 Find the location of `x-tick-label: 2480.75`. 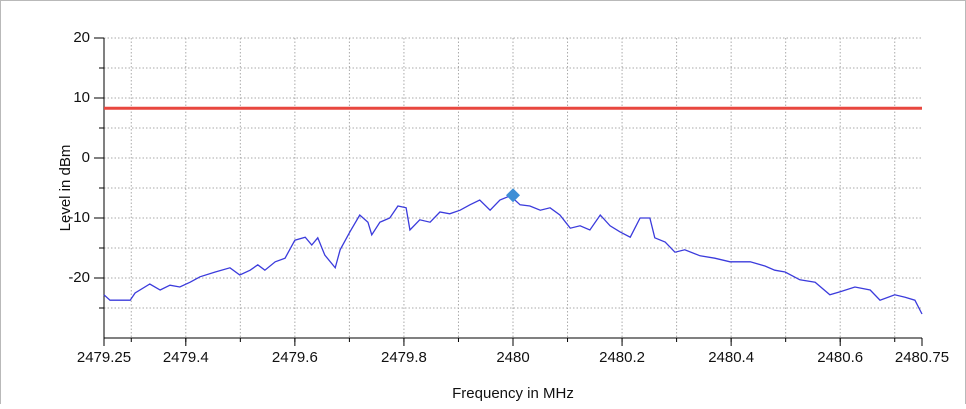

x-tick-label: 2480.75 is located at coordinates (922, 357).